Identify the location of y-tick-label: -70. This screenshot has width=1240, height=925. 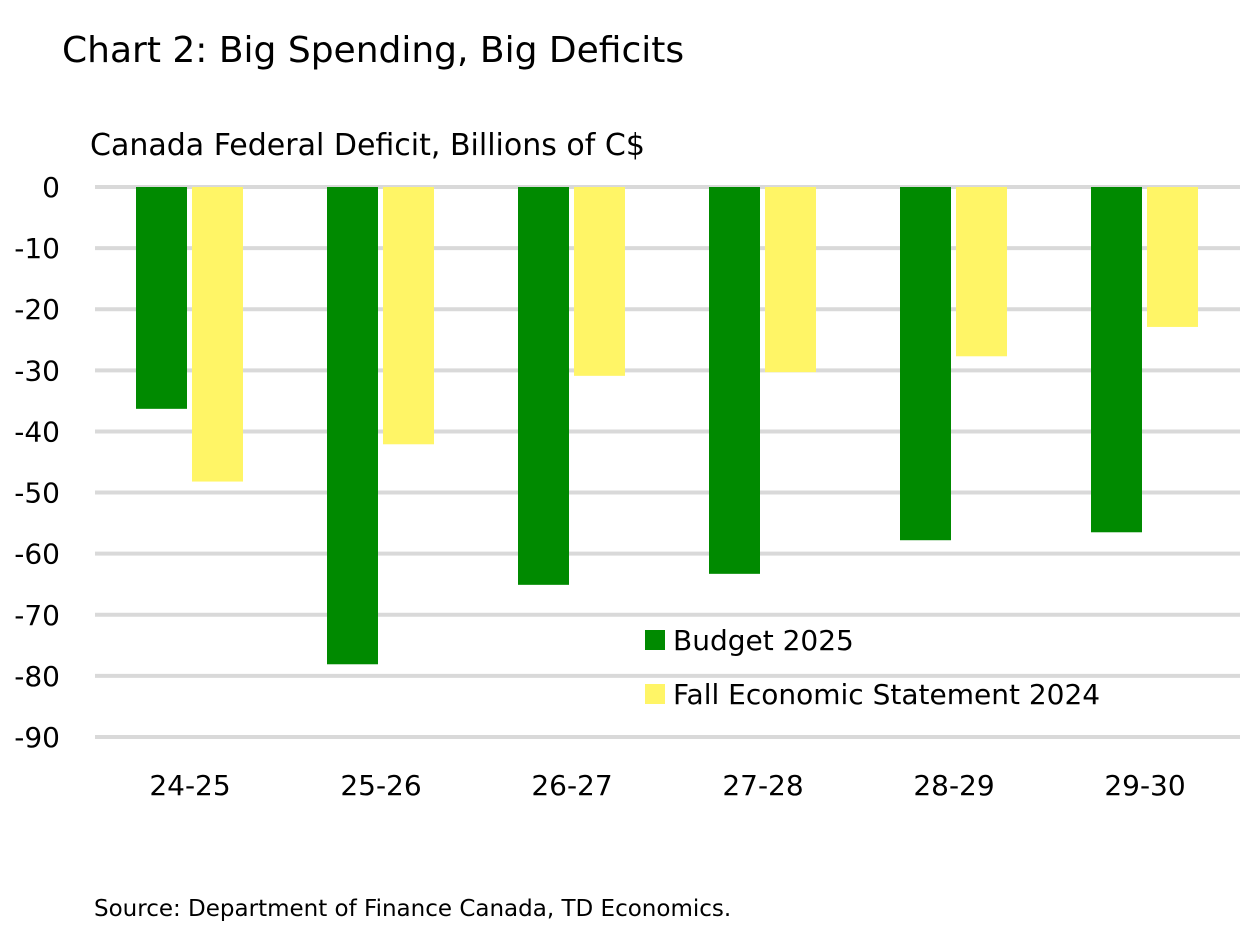
(37, 615).